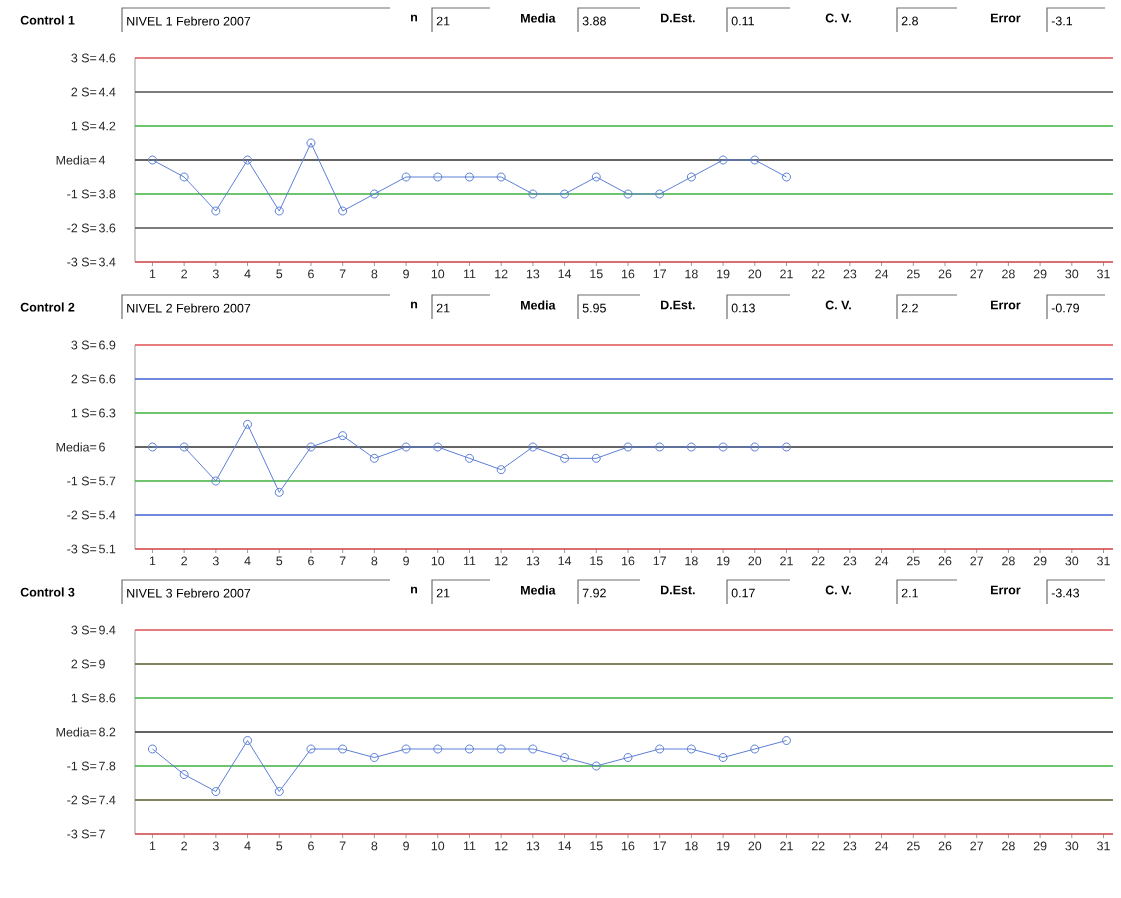 The image size is (1121, 898). I want to click on chart-subtitle: NIVEL 2 Febrero 2007, so click(189, 308).